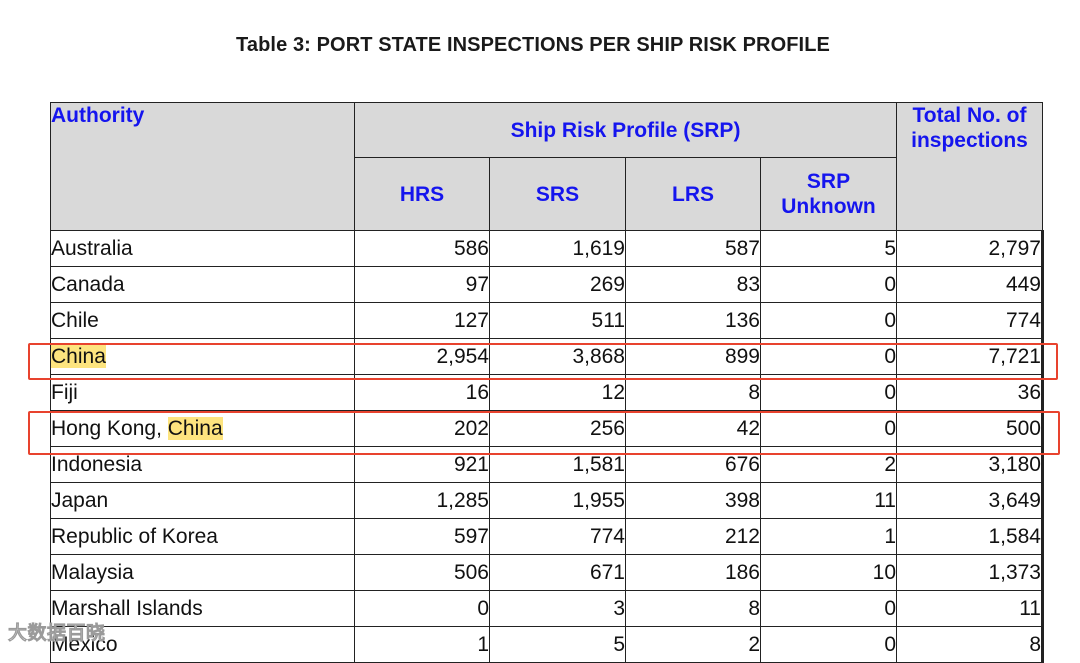 This screenshot has width=1080, height=663. Describe the element at coordinates (422, 392) in the screenshot. I see `hrs-cell: 16` at that location.